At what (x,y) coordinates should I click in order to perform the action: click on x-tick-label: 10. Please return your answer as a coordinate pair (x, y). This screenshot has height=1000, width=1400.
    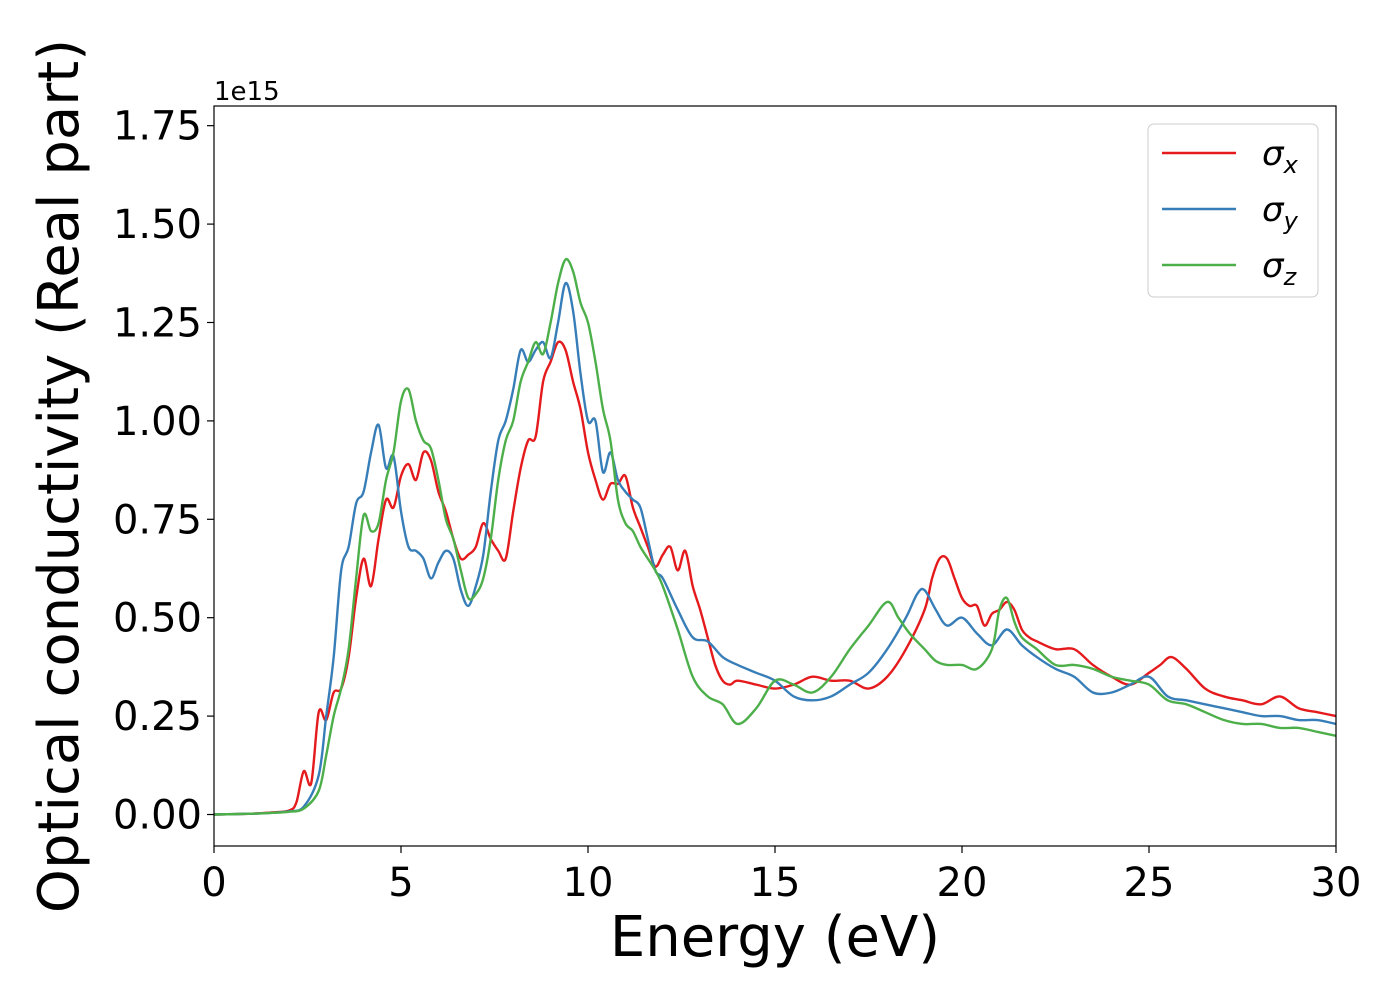
    Looking at the image, I should click on (588, 883).